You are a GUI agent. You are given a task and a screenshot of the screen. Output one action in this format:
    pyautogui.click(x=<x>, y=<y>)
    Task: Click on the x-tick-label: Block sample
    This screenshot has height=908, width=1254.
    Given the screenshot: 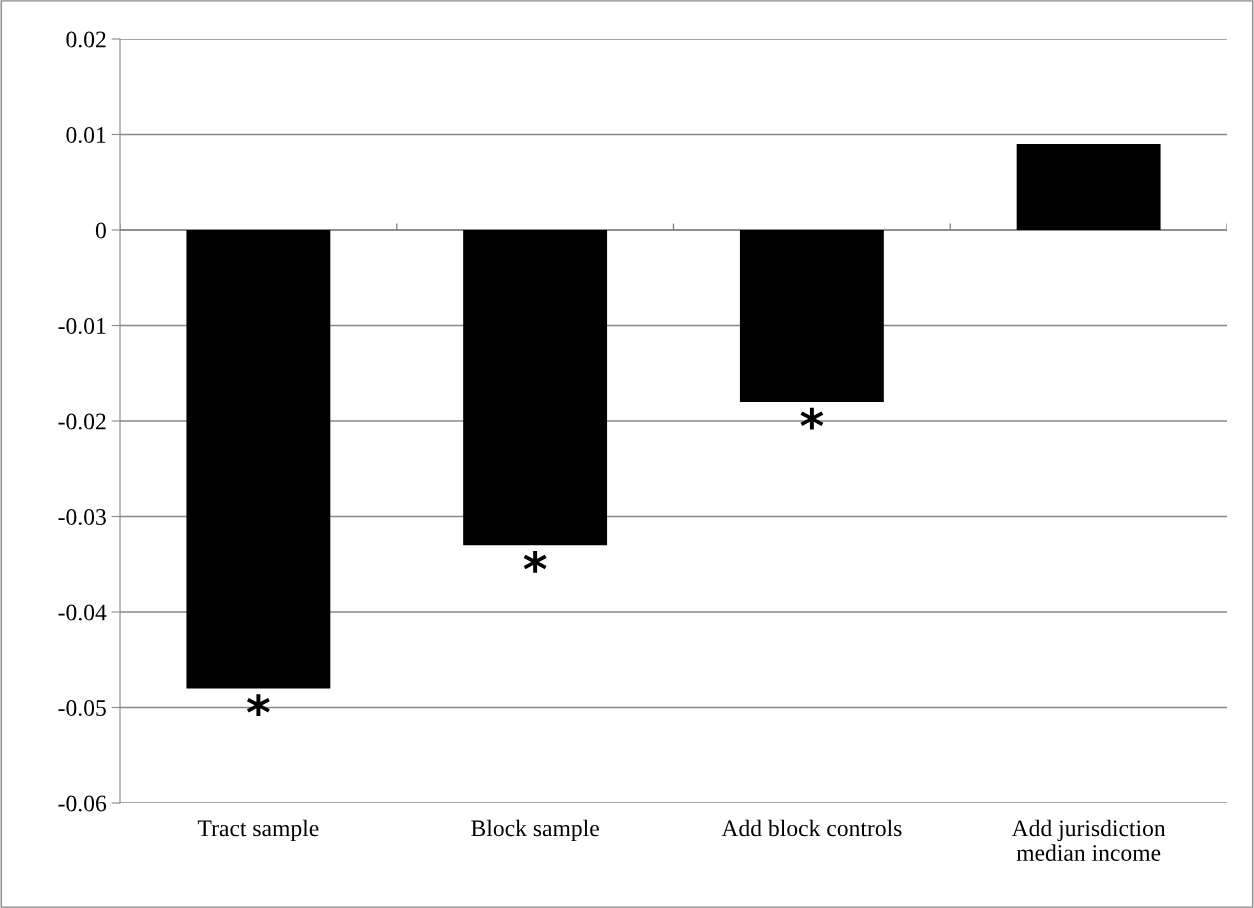 What is the action you would take?
    pyautogui.click(x=535, y=830)
    